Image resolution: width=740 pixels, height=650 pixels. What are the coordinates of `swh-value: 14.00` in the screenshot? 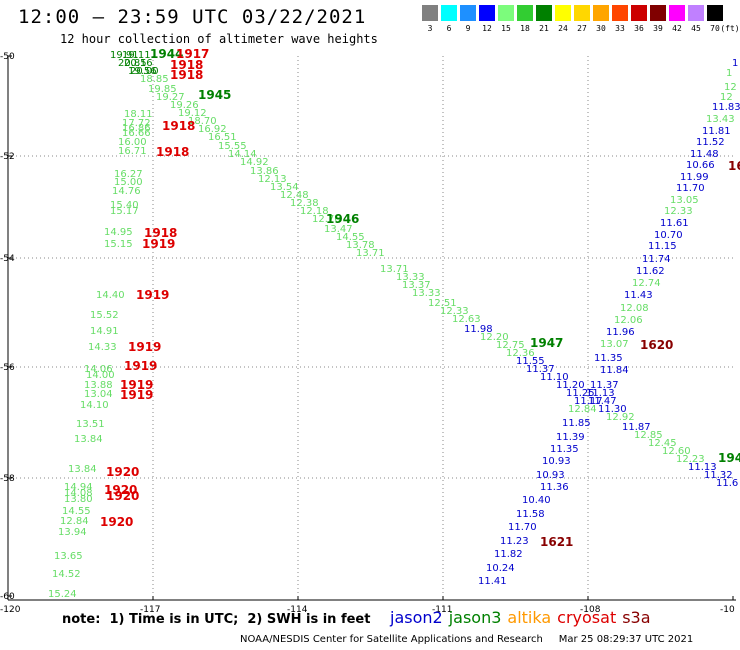 It's located at (100, 375).